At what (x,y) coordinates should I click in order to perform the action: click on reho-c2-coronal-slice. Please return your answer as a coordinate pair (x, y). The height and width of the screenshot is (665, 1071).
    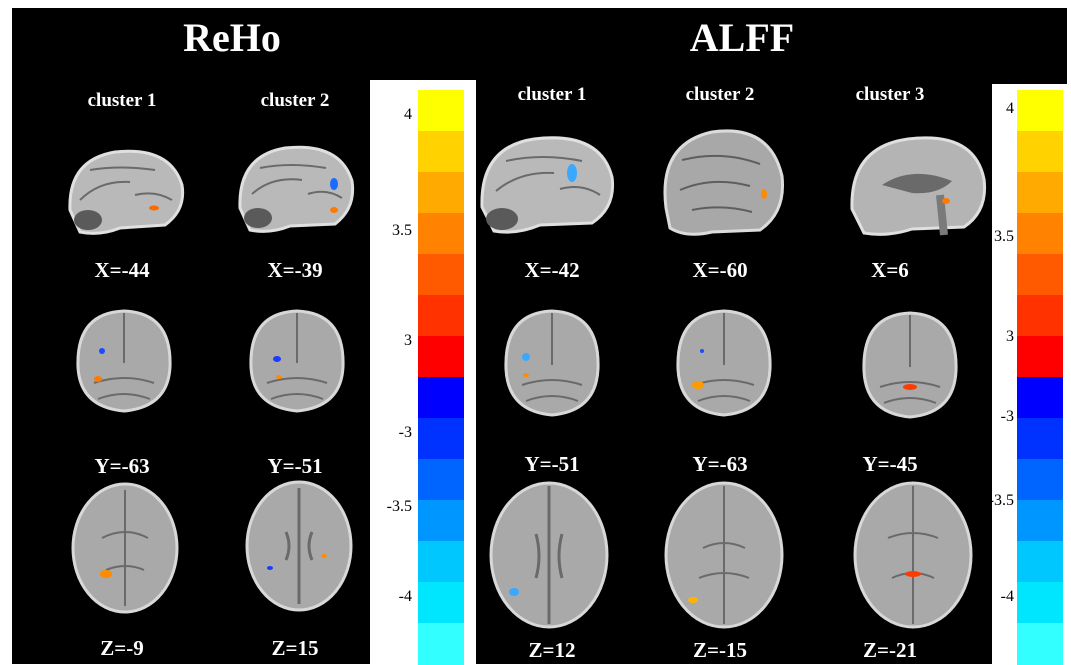
    Looking at the image, I should click on (297, 360).